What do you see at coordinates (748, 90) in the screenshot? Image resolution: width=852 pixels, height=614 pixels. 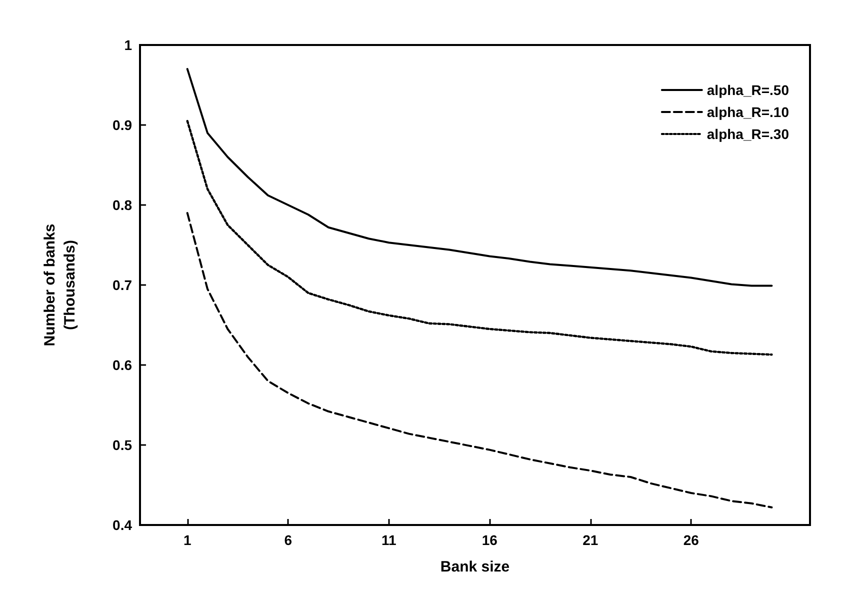 I see `legend-label: alpha_R=.50` at bounding box center [748, 90].